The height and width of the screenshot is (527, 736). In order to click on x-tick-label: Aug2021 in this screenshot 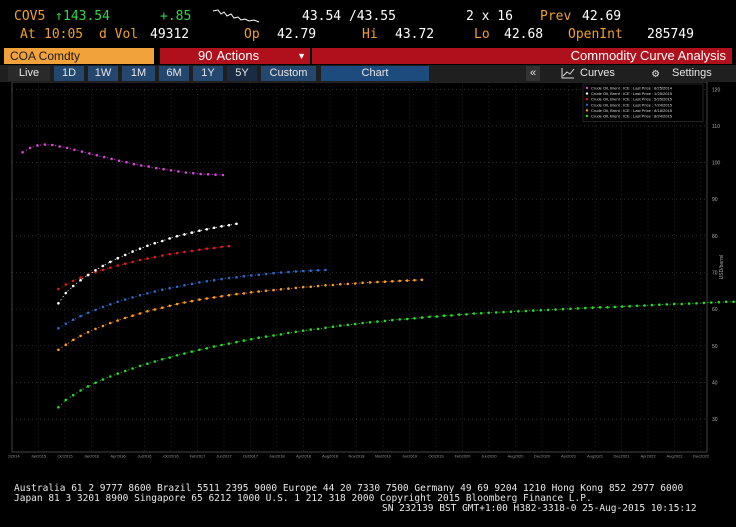, I will do `click(595, 456)`.